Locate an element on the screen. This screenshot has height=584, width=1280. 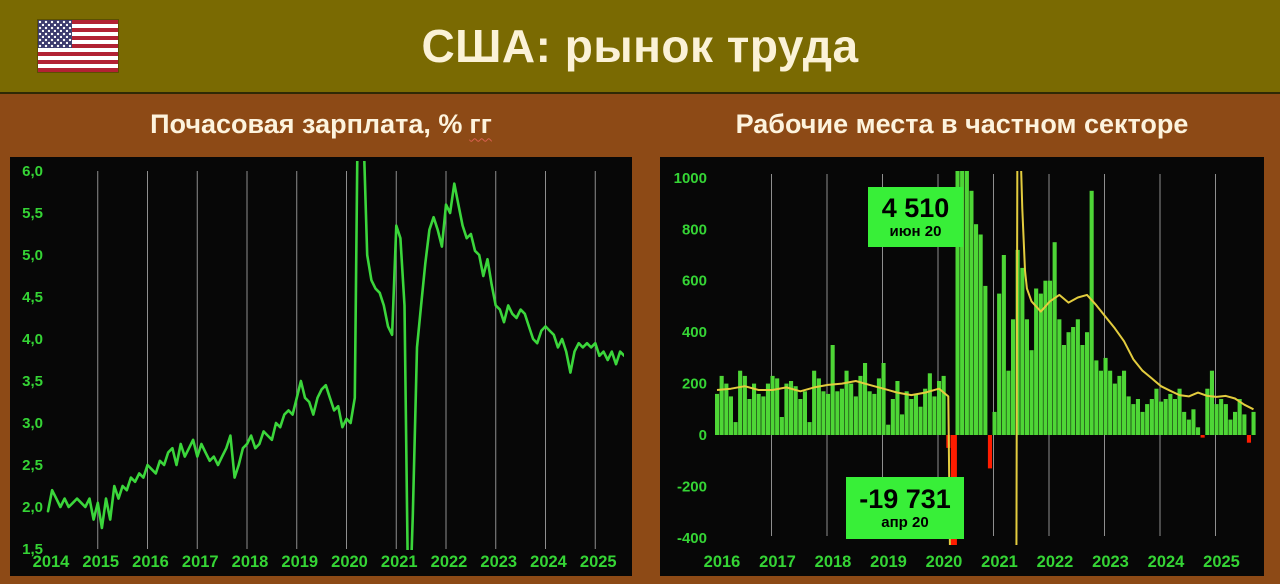
us-flag-canton is located at coordinates (55, 34).